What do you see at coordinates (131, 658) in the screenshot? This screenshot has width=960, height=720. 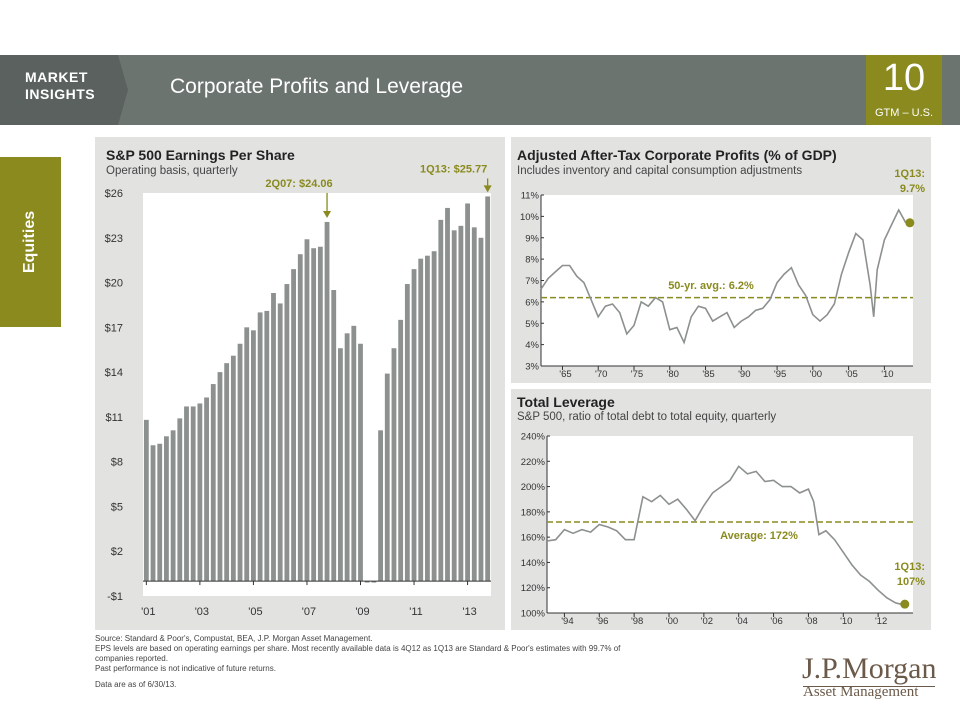 I see `footnote-eps-cont: companies reported.` at bounding box center [131, 658].